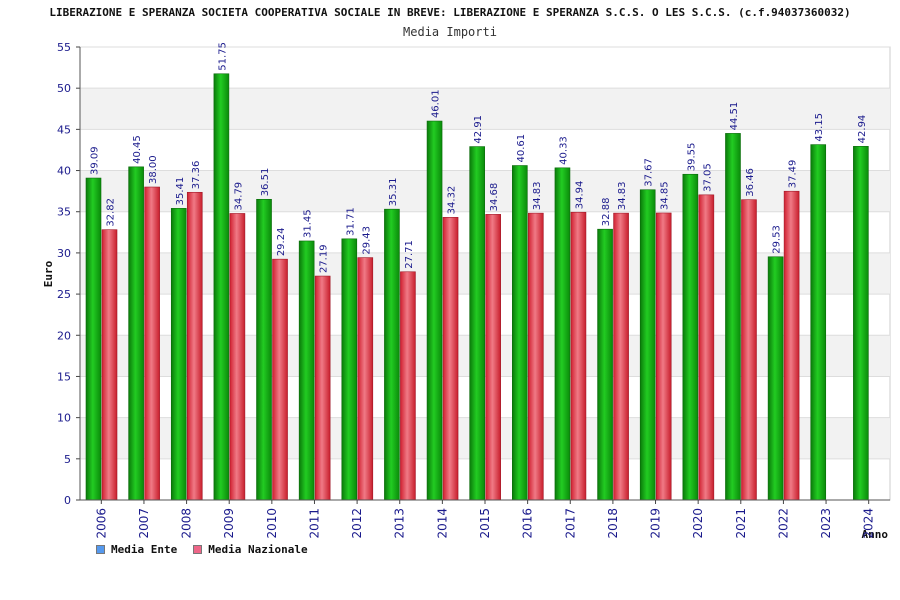 The height and width of the screenshot is (600, 900). I want to click on data-label: 34.79, so click(238, 196).